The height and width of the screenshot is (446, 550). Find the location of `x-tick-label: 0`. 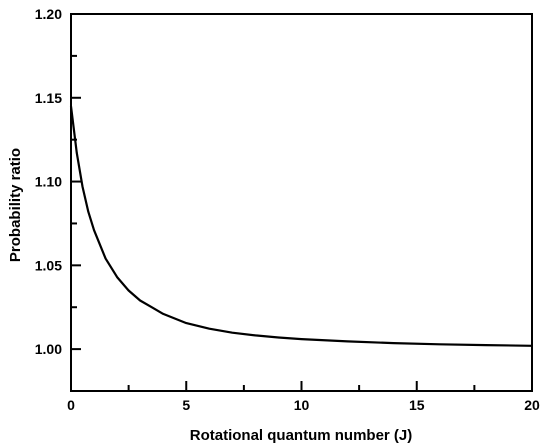

x-tick-label: 0 is located at coordinates (71, 405).